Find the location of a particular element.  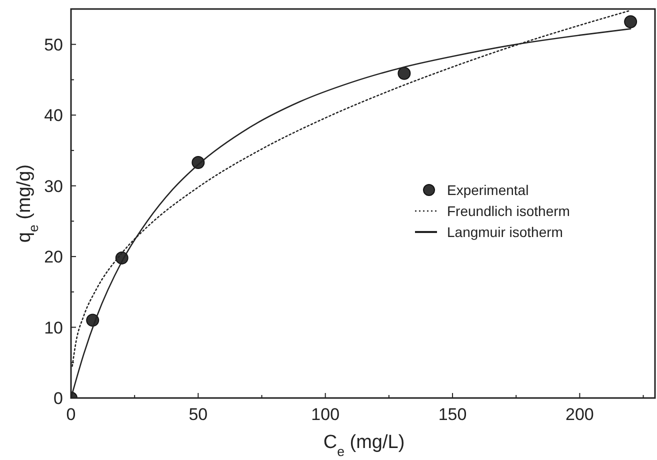

x-tick-label: 200 is located at coordinates (580, 414).